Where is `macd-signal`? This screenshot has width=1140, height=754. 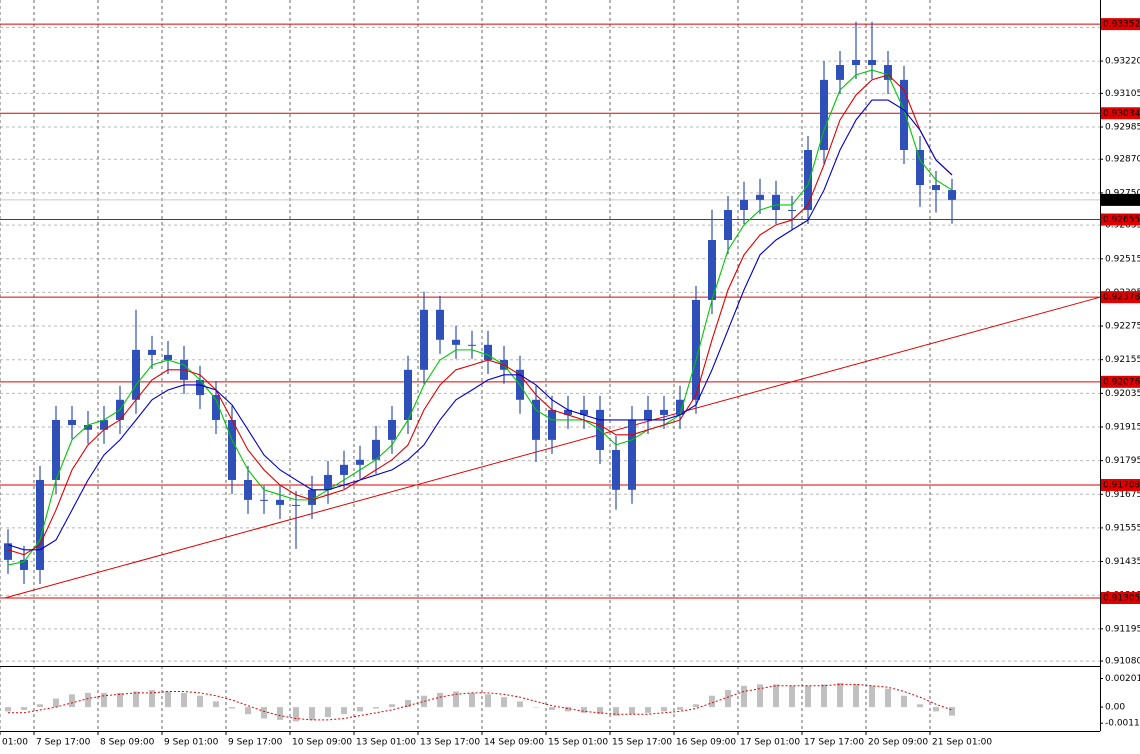
macd-signal is located at coordinates (480, 702).